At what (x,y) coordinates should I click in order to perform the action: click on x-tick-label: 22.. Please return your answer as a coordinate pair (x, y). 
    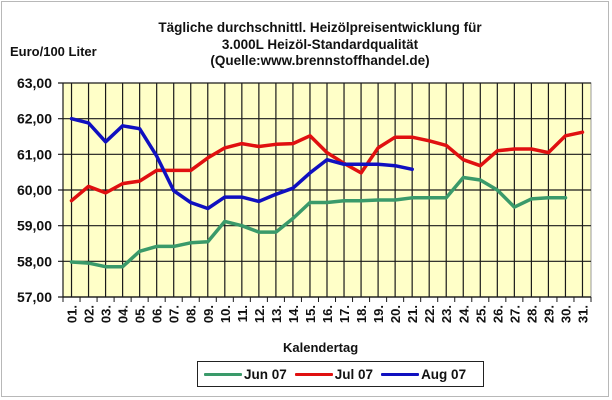
    Looking at the image, I should click on (429, 314).